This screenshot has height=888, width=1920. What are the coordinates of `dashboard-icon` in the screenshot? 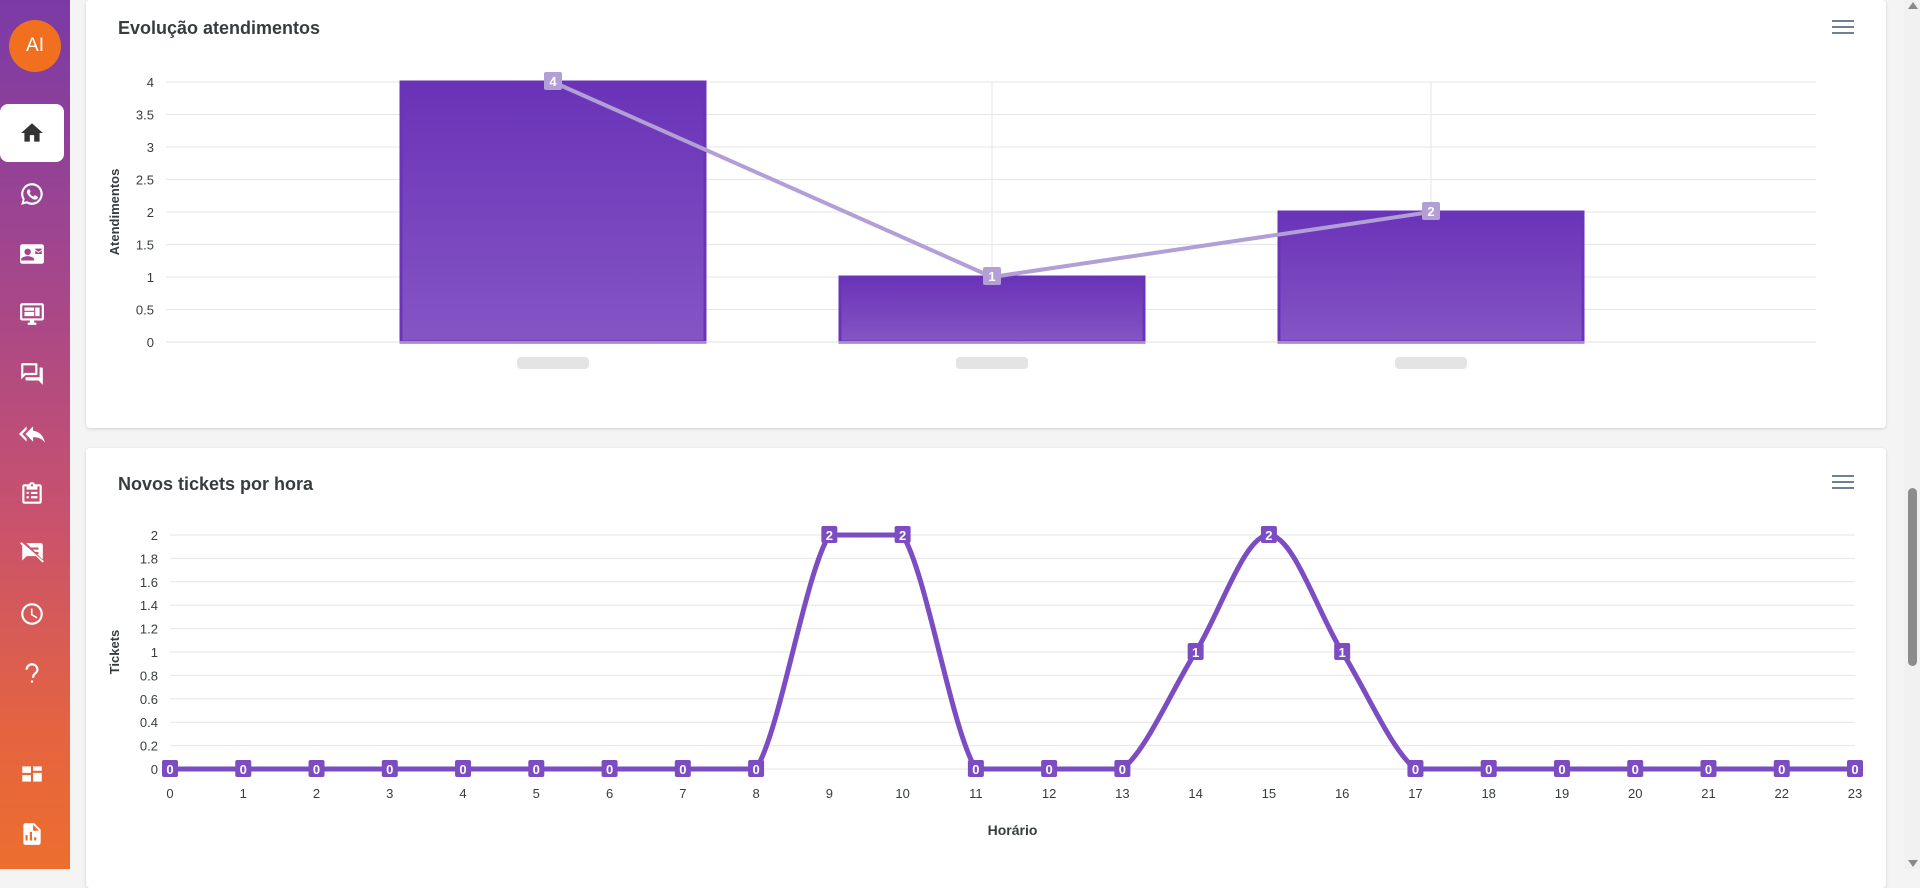 It's located at (32, 774).